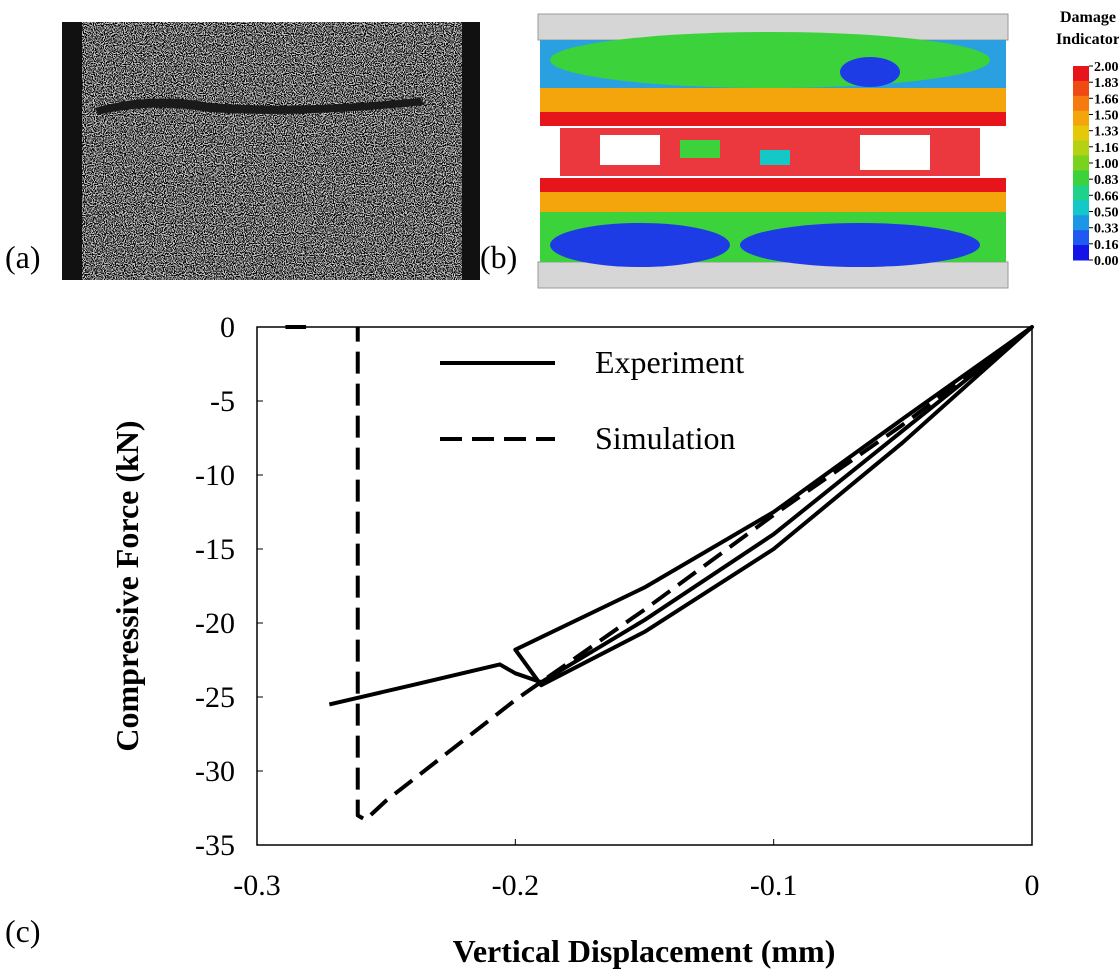 The width and height of the screenshot is (1119, 979). I want to click on colorbar-tick-label: 0.000, so click(1106, 261).